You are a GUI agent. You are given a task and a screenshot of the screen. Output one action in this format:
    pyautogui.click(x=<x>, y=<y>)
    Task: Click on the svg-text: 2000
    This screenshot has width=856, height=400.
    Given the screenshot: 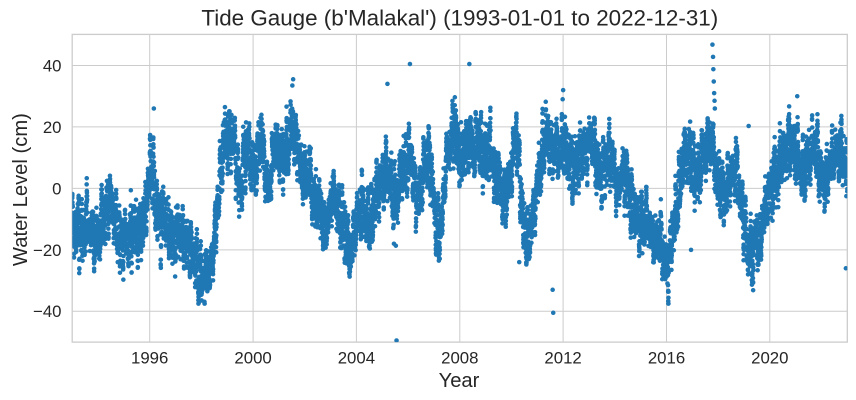 What is the action you would take?
    pyautogui.click(x=252, y=358)
    